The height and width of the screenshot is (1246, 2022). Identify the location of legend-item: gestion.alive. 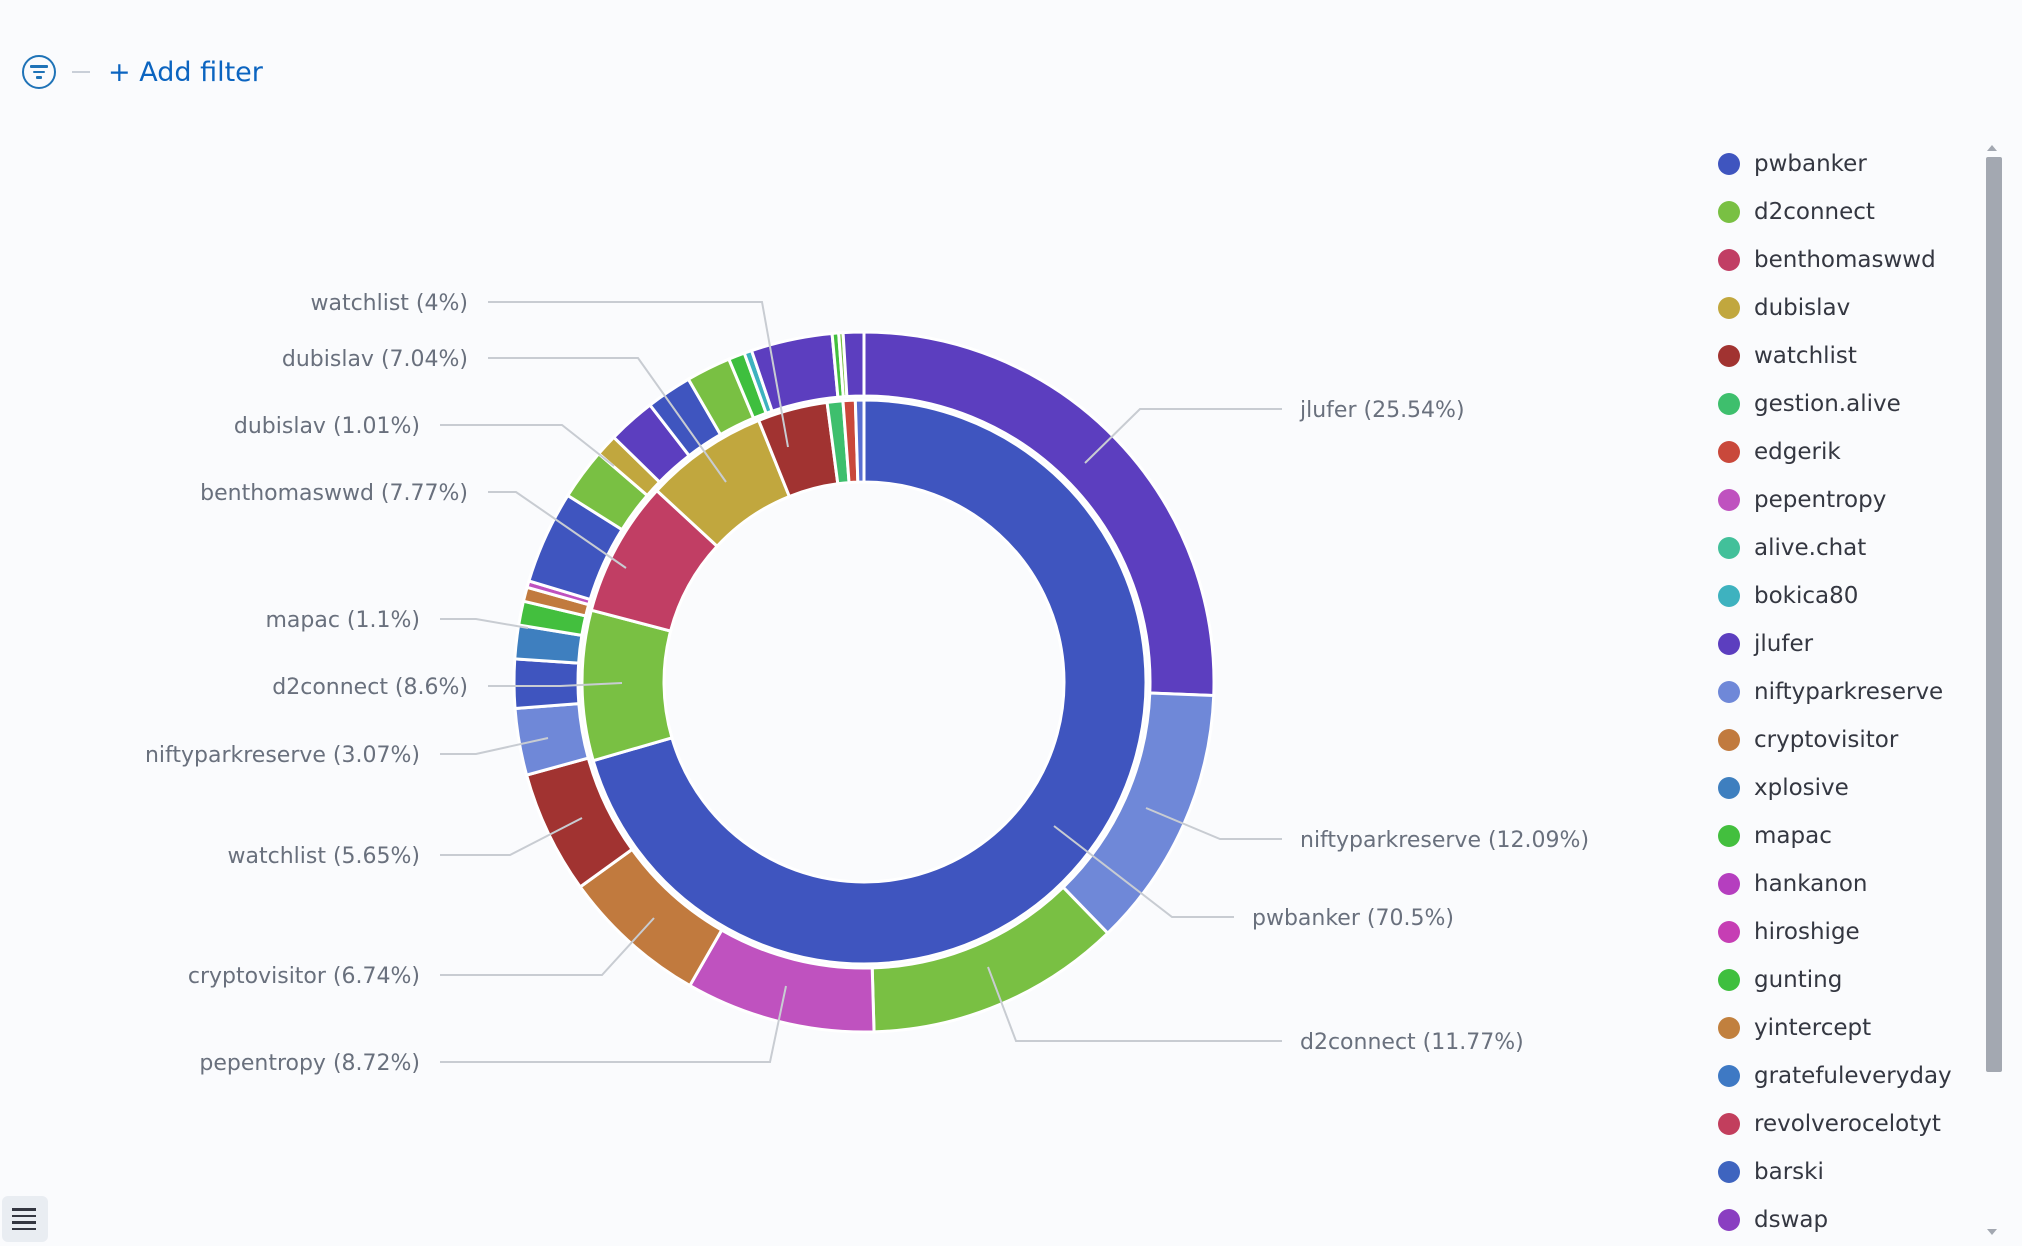
(1843, 404).